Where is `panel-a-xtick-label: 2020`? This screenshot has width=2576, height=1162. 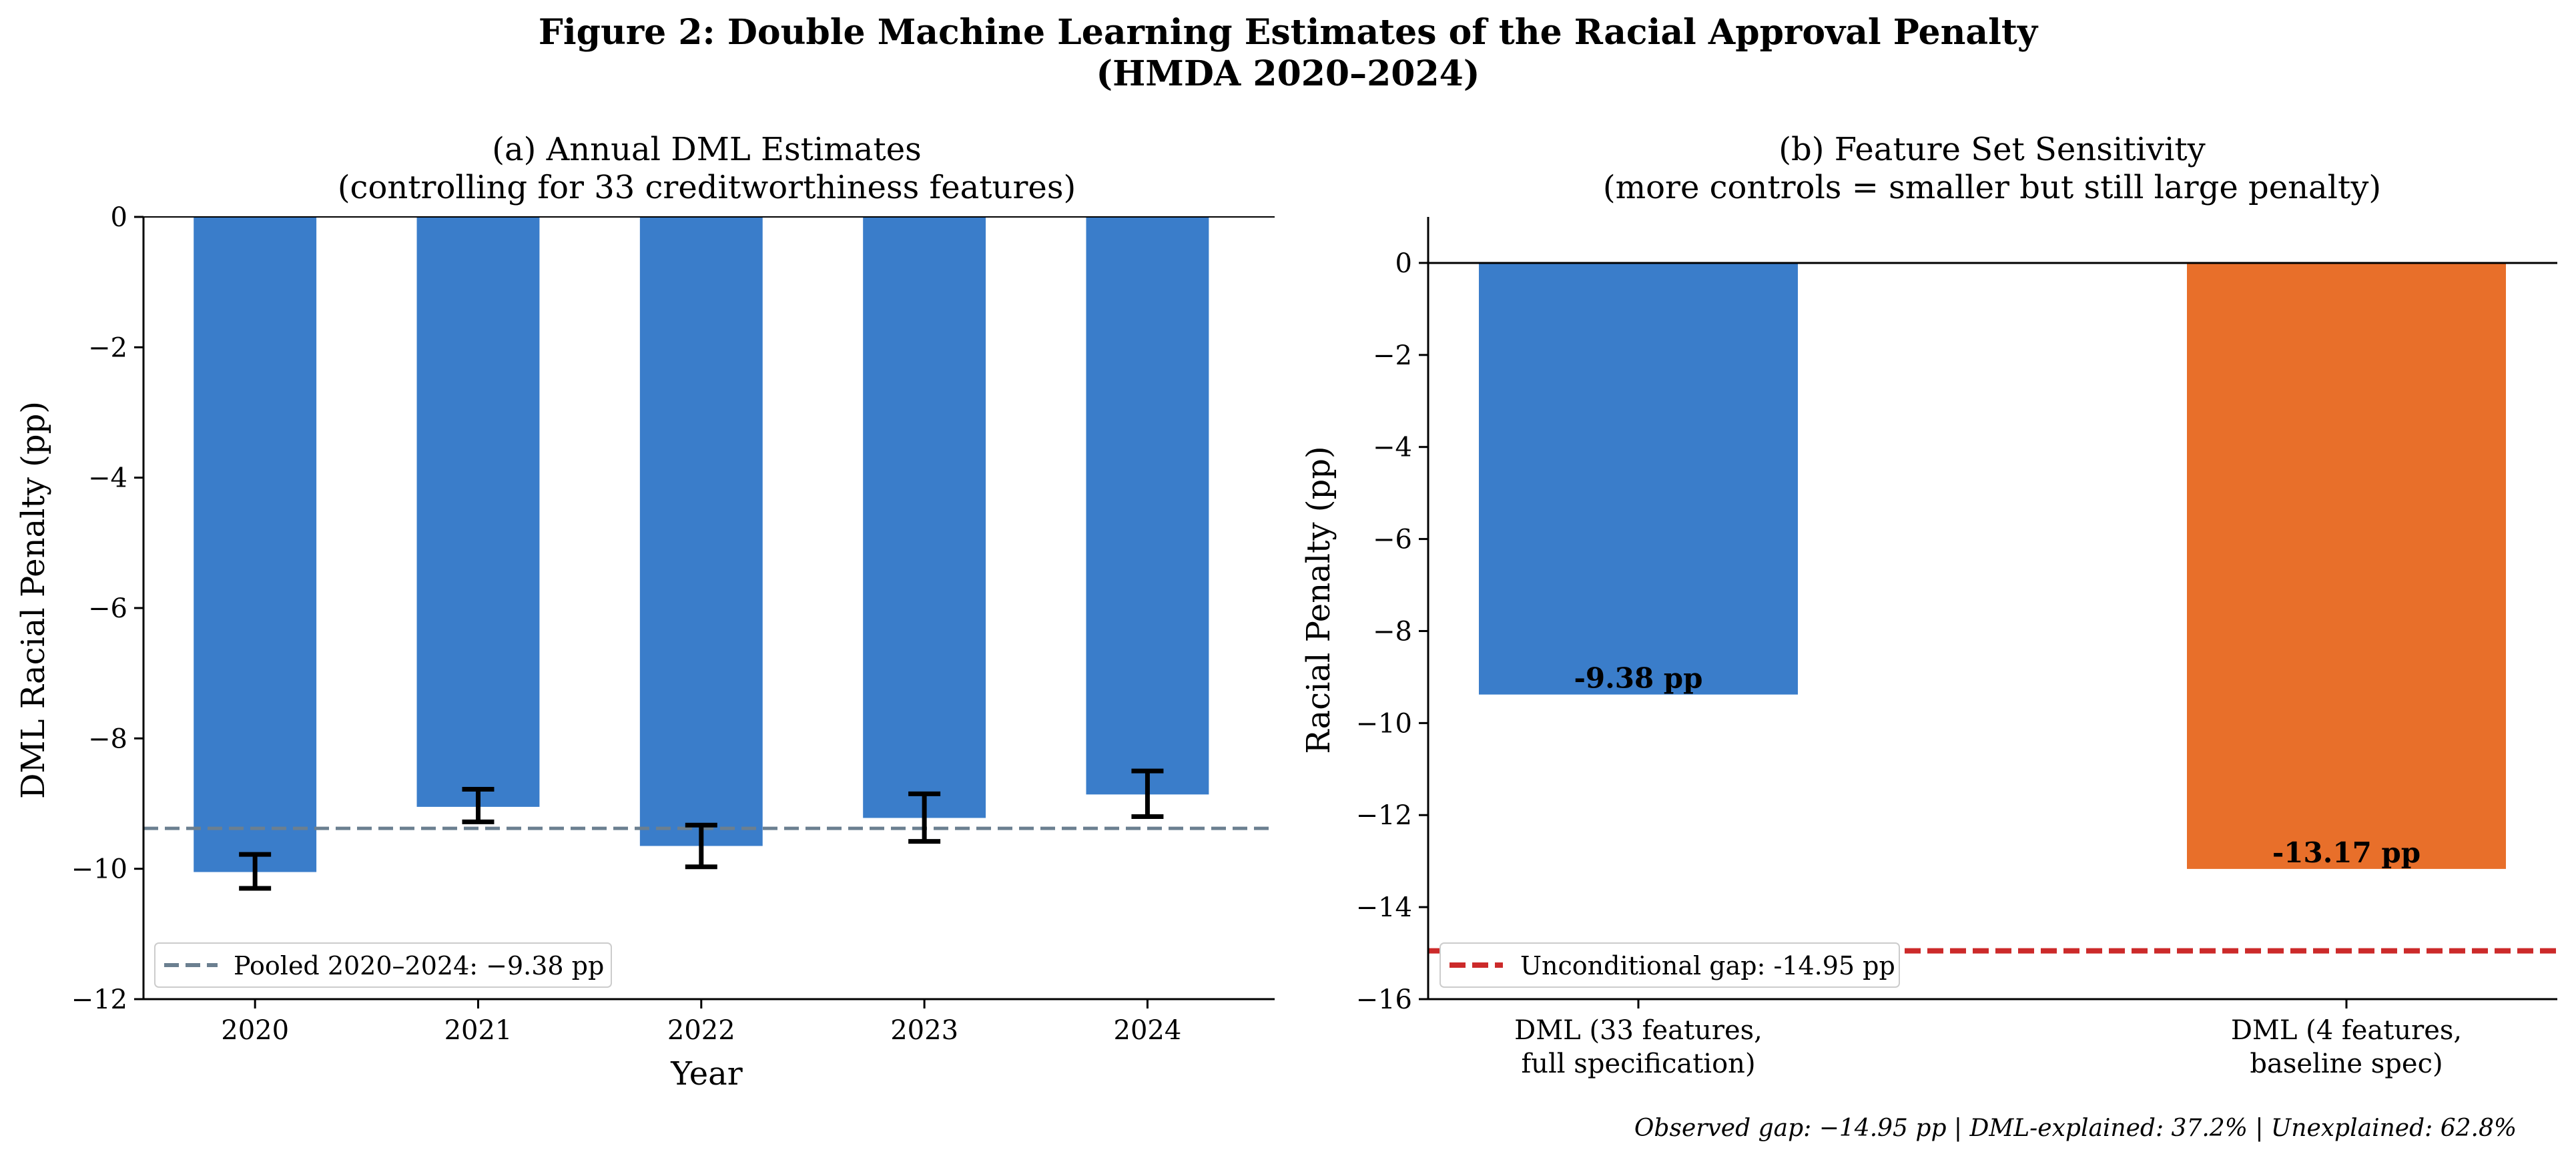 panel-a-xtick-label: 2020 is located at coordinates (255, 1030).